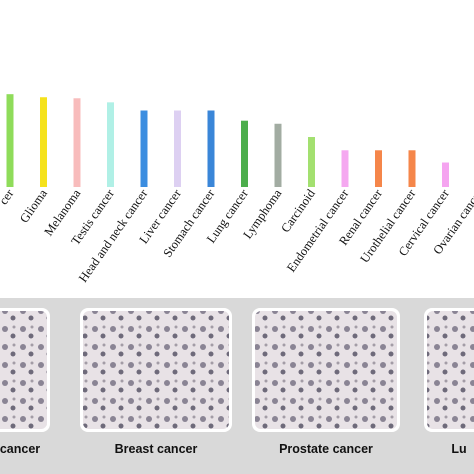  Describe the element at coordinates (20, 449) in the screenshot. I see `panel-label: cancer` at that location.